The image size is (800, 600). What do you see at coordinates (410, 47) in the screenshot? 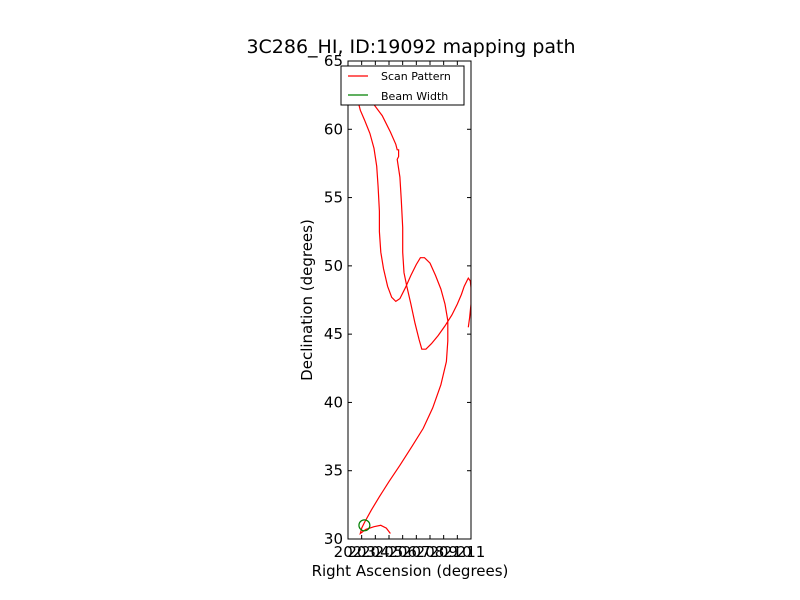
I see `chart-title: 3C286_HI, ID:19092 mapping path` at bounding box center [410, 47].